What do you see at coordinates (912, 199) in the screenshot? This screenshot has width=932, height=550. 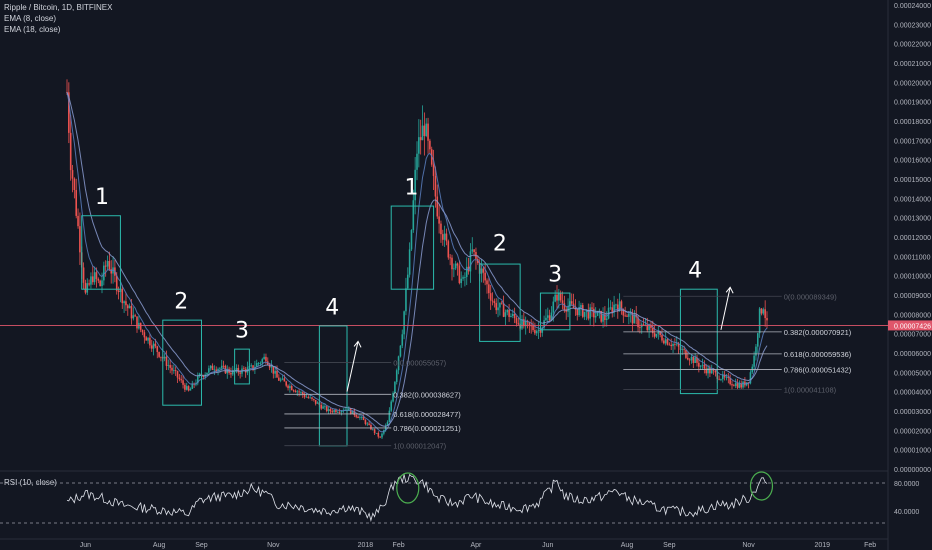 I see `y-tick-label: 0.00014000` at bounding box center [912, 199].